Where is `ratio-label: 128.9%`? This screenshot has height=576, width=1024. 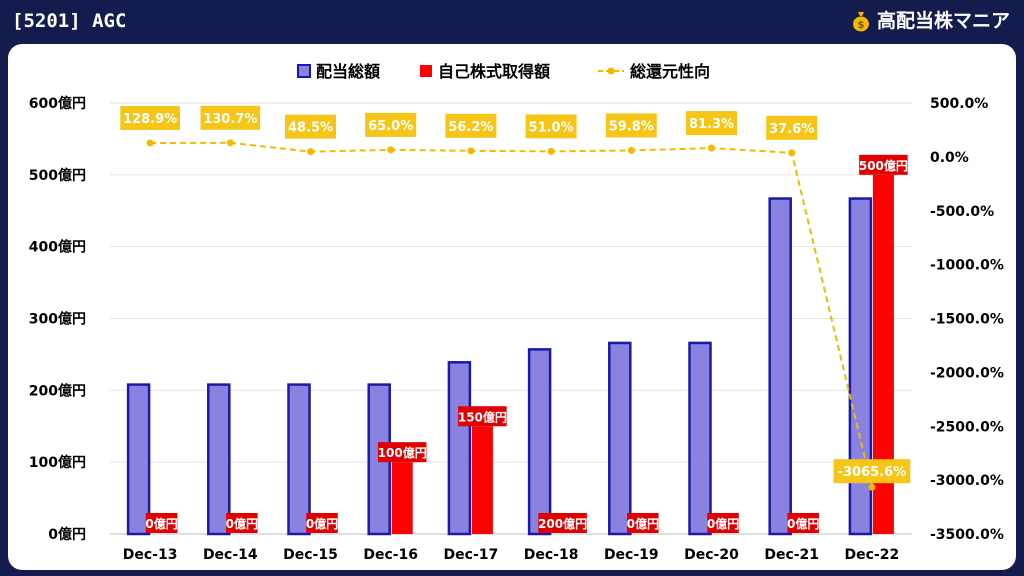 ratio-label: 128.9% is located at coordinates (150, 117).